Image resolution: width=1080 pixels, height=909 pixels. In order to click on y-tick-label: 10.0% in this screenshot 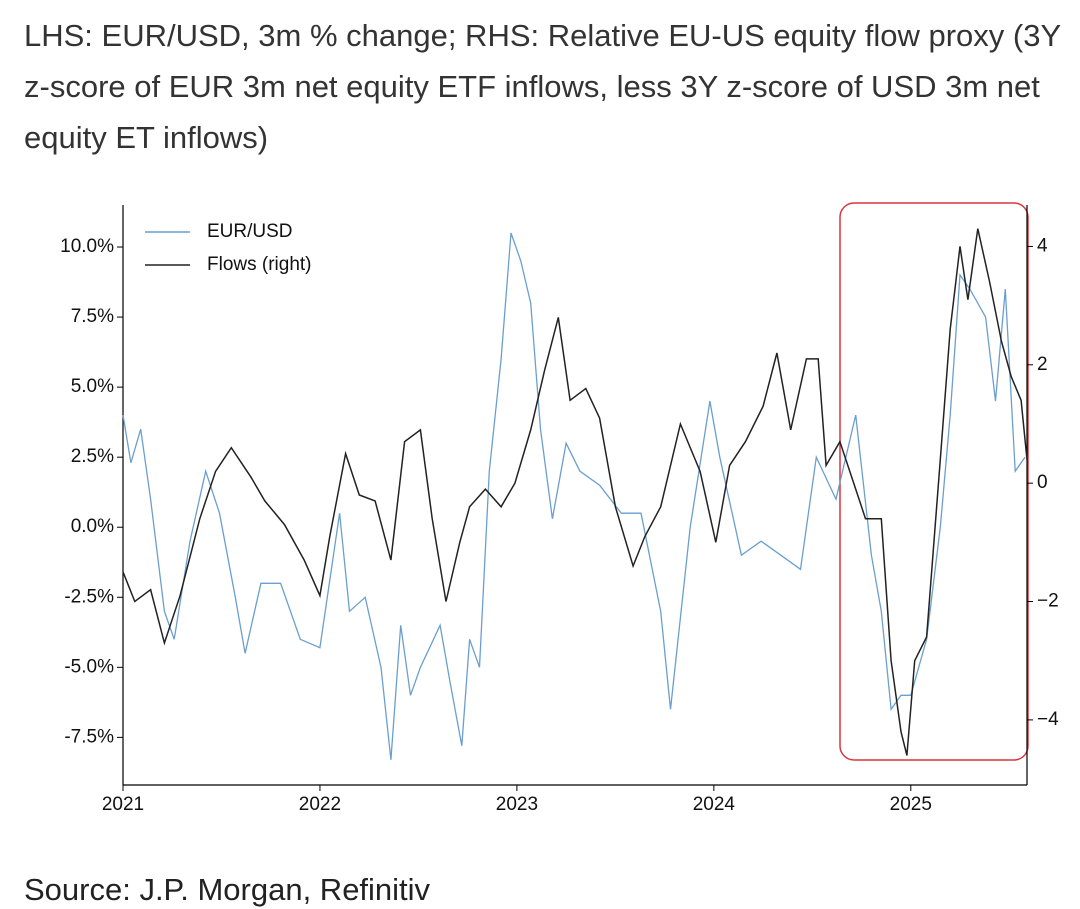, I will do `click(87, 246)`.